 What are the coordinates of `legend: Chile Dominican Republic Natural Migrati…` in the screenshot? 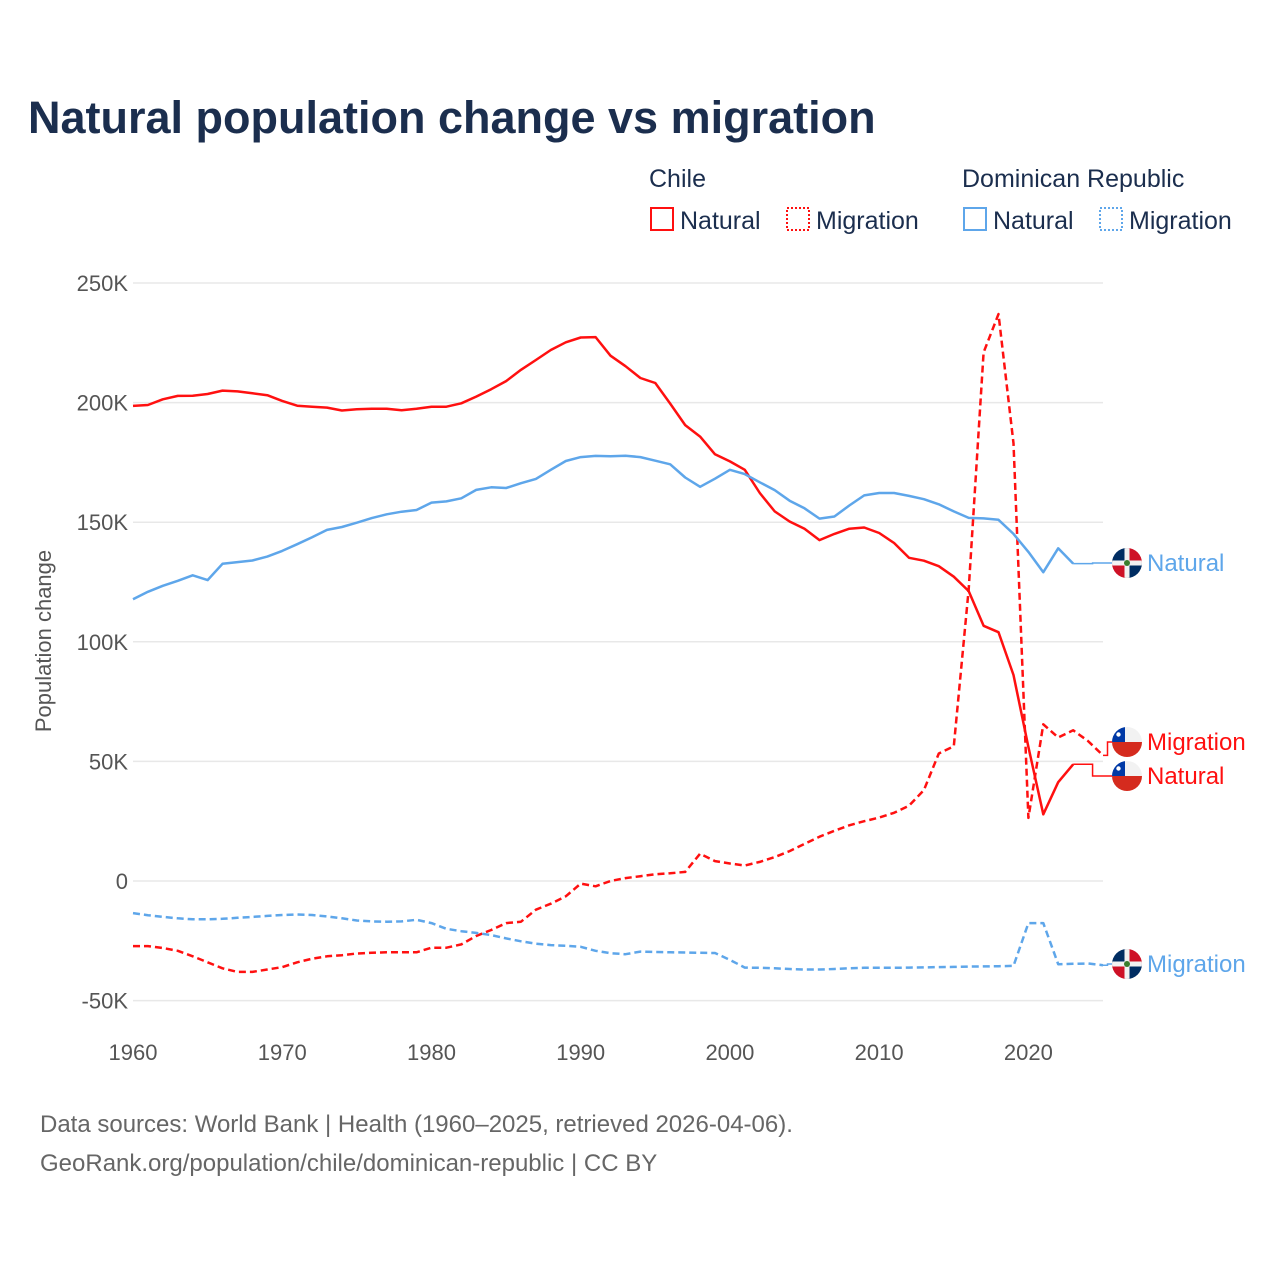 It's located at (940, 200).